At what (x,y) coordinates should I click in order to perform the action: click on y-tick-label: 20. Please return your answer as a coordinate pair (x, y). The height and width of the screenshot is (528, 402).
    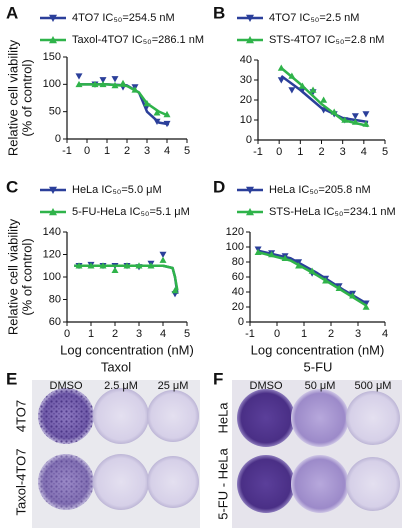
    Looking at the image, I should click on (238, 307).